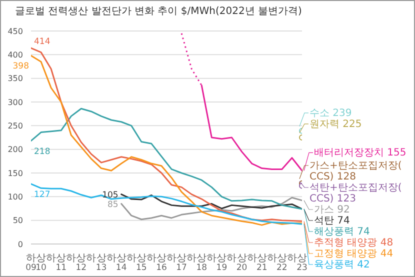 This screenshot has width=415, height=277. What do you see at coordinates (262, 268) in the screenshot?
I see `text: 21` at bounding box center [262, 268].